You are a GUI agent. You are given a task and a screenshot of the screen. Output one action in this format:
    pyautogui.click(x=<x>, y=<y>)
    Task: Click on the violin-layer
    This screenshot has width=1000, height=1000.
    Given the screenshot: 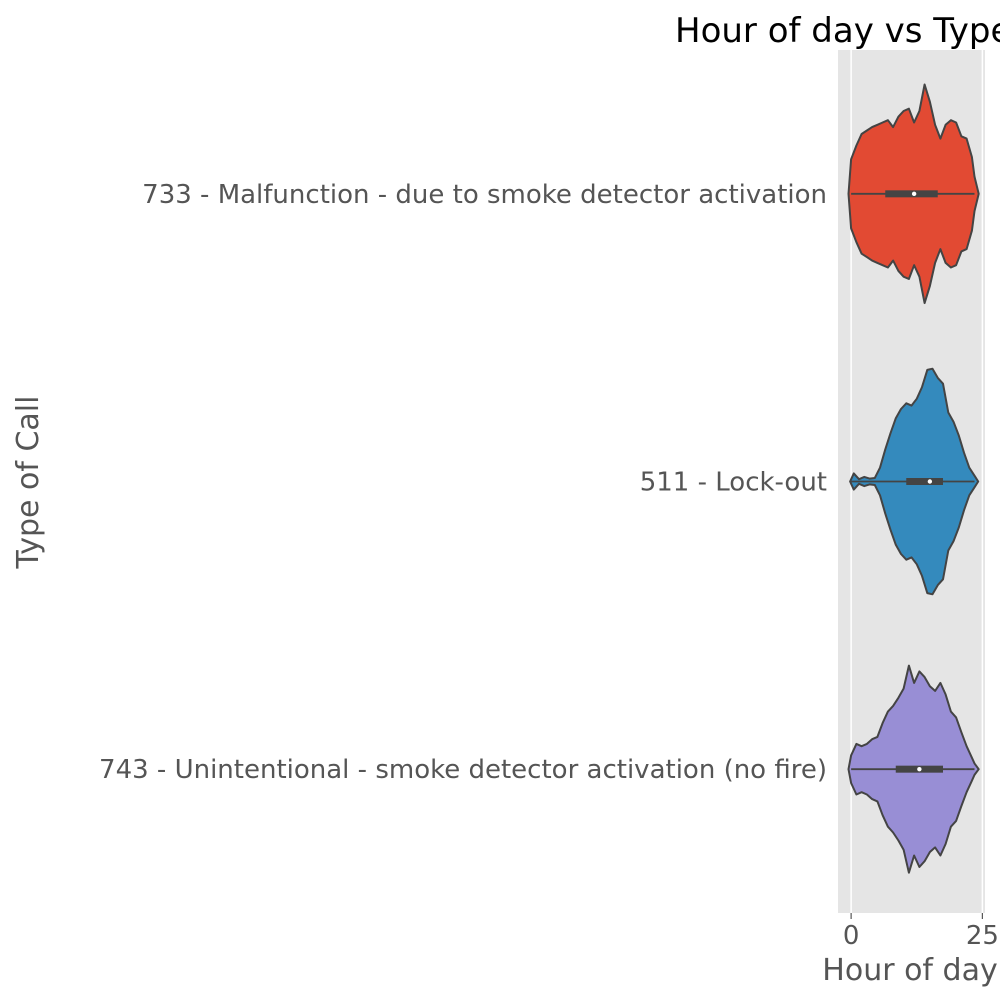 What is the action you would take?
    pyautogui.click(x=913, y=478)
    